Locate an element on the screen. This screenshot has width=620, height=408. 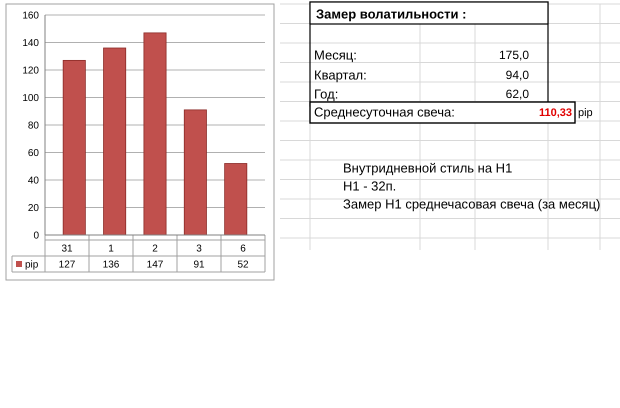
data-label: 52 is located at coordinates (243, 265).